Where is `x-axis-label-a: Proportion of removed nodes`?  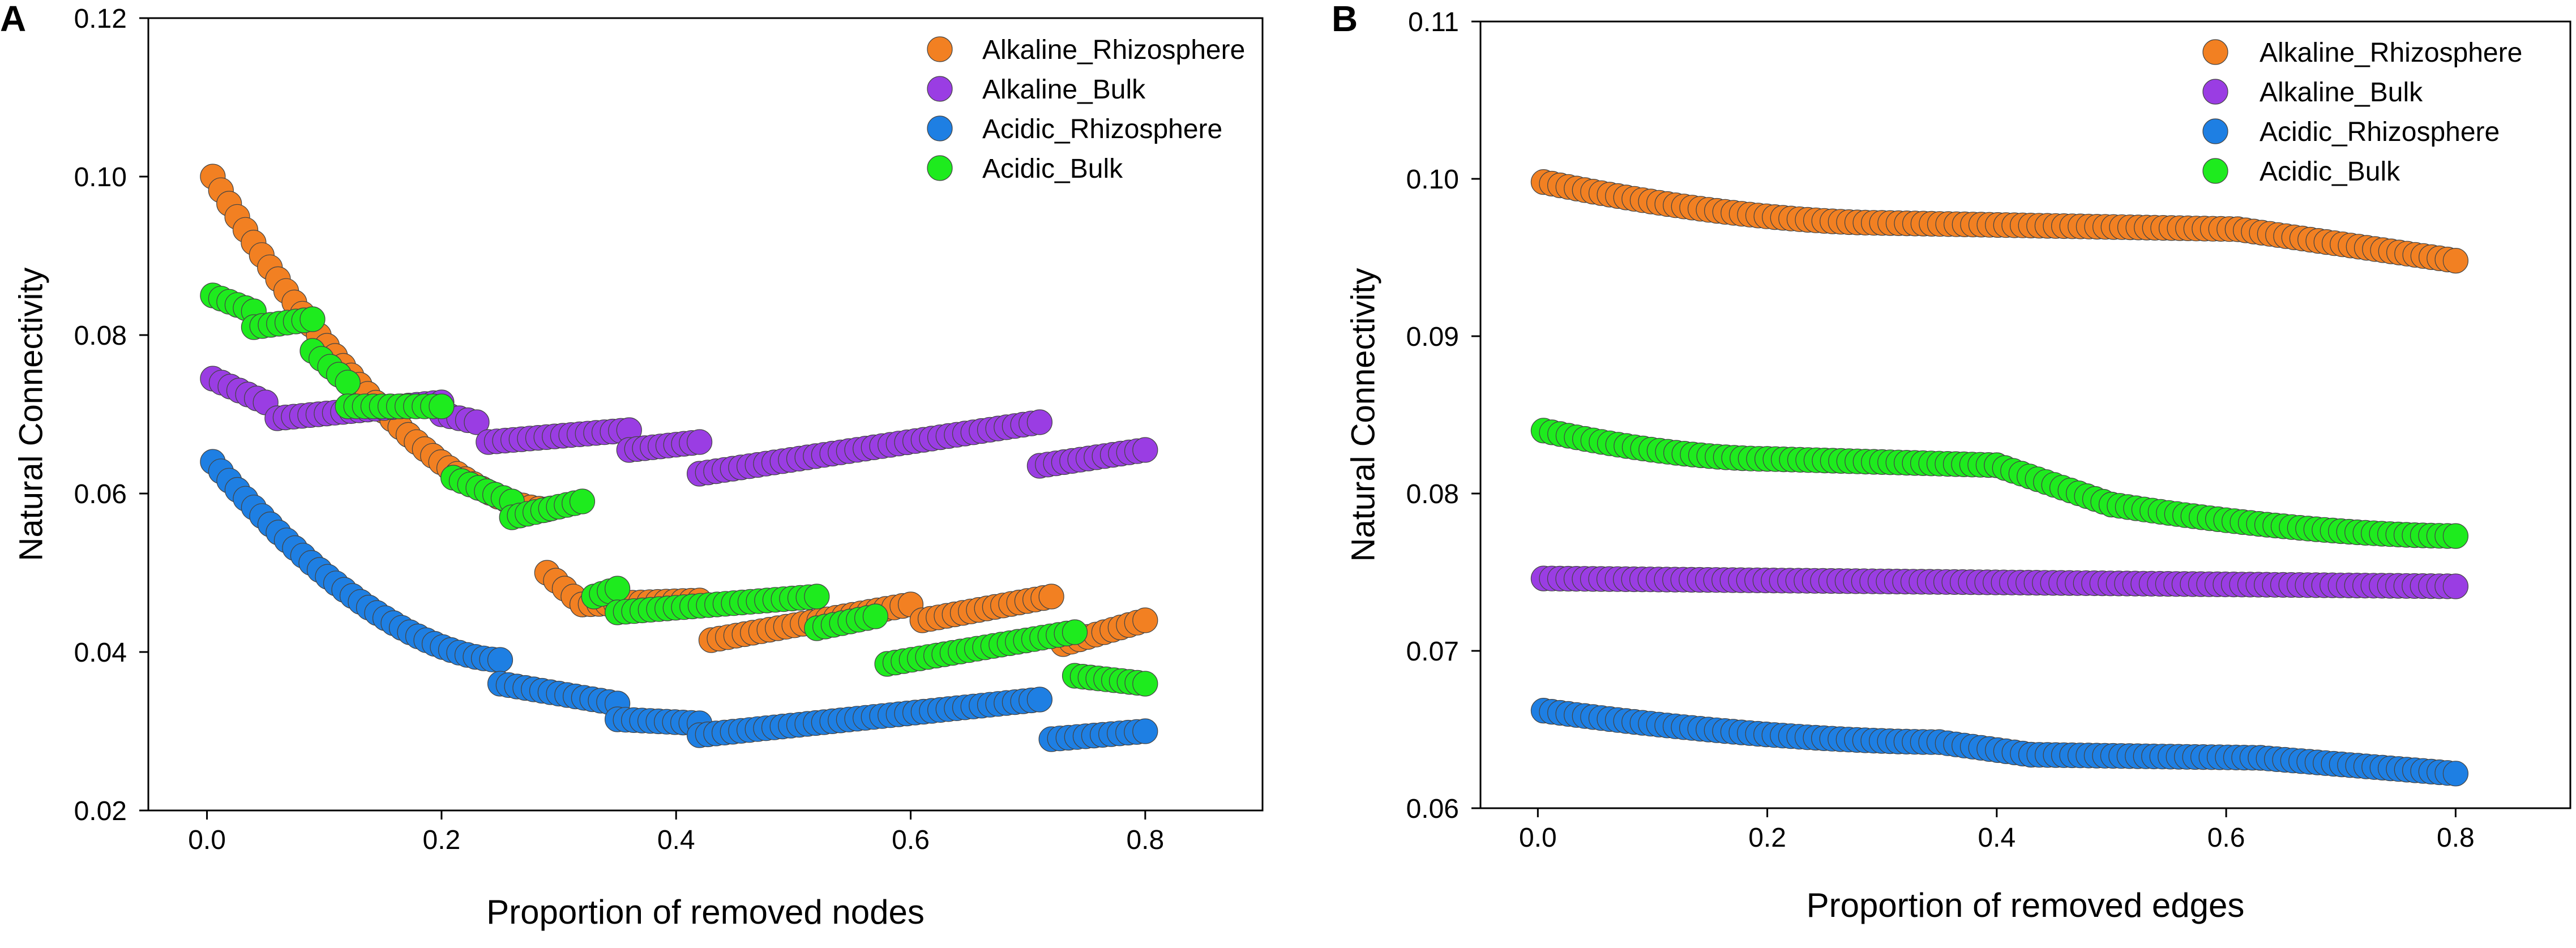
x-axis-label-a: Proportion of removed nodes is located at coordinates (705, 912).